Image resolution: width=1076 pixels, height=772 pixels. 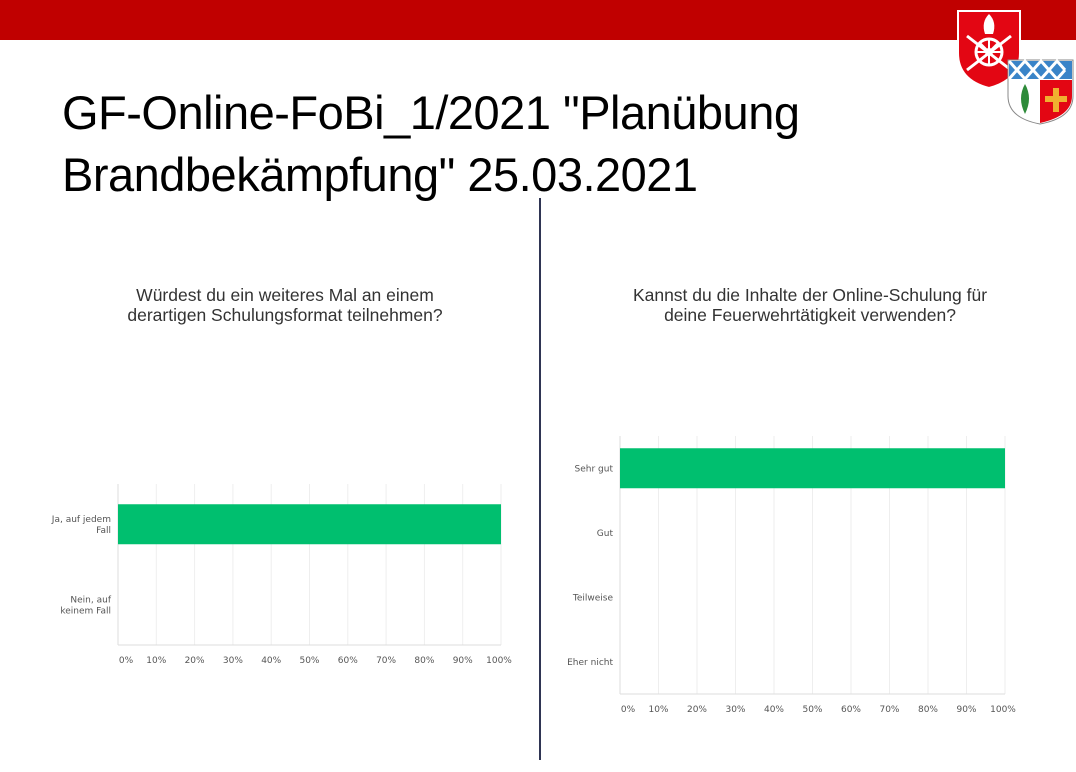 I want to click on coats-of-arms, so click(x=1015, y=67).